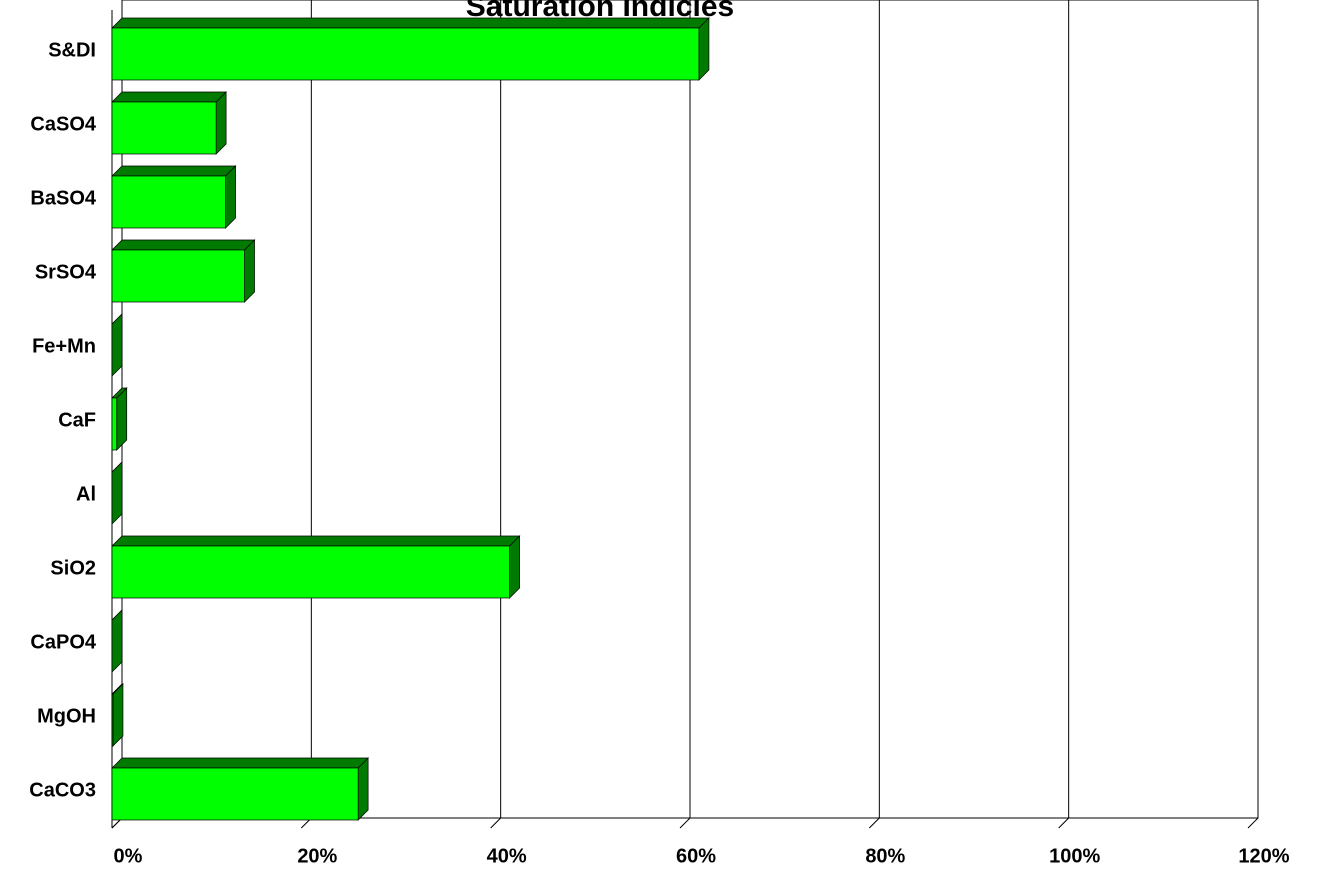  What do you see at coordinates (317, 856) in the screenshot?
I see `x-tick-label: 20%` at bounding box center [317, 856].